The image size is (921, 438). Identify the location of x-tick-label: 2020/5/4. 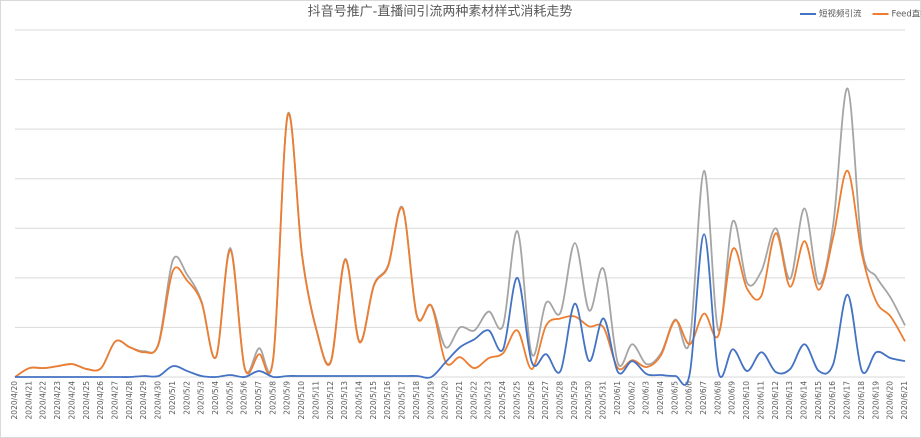
(215, 398).